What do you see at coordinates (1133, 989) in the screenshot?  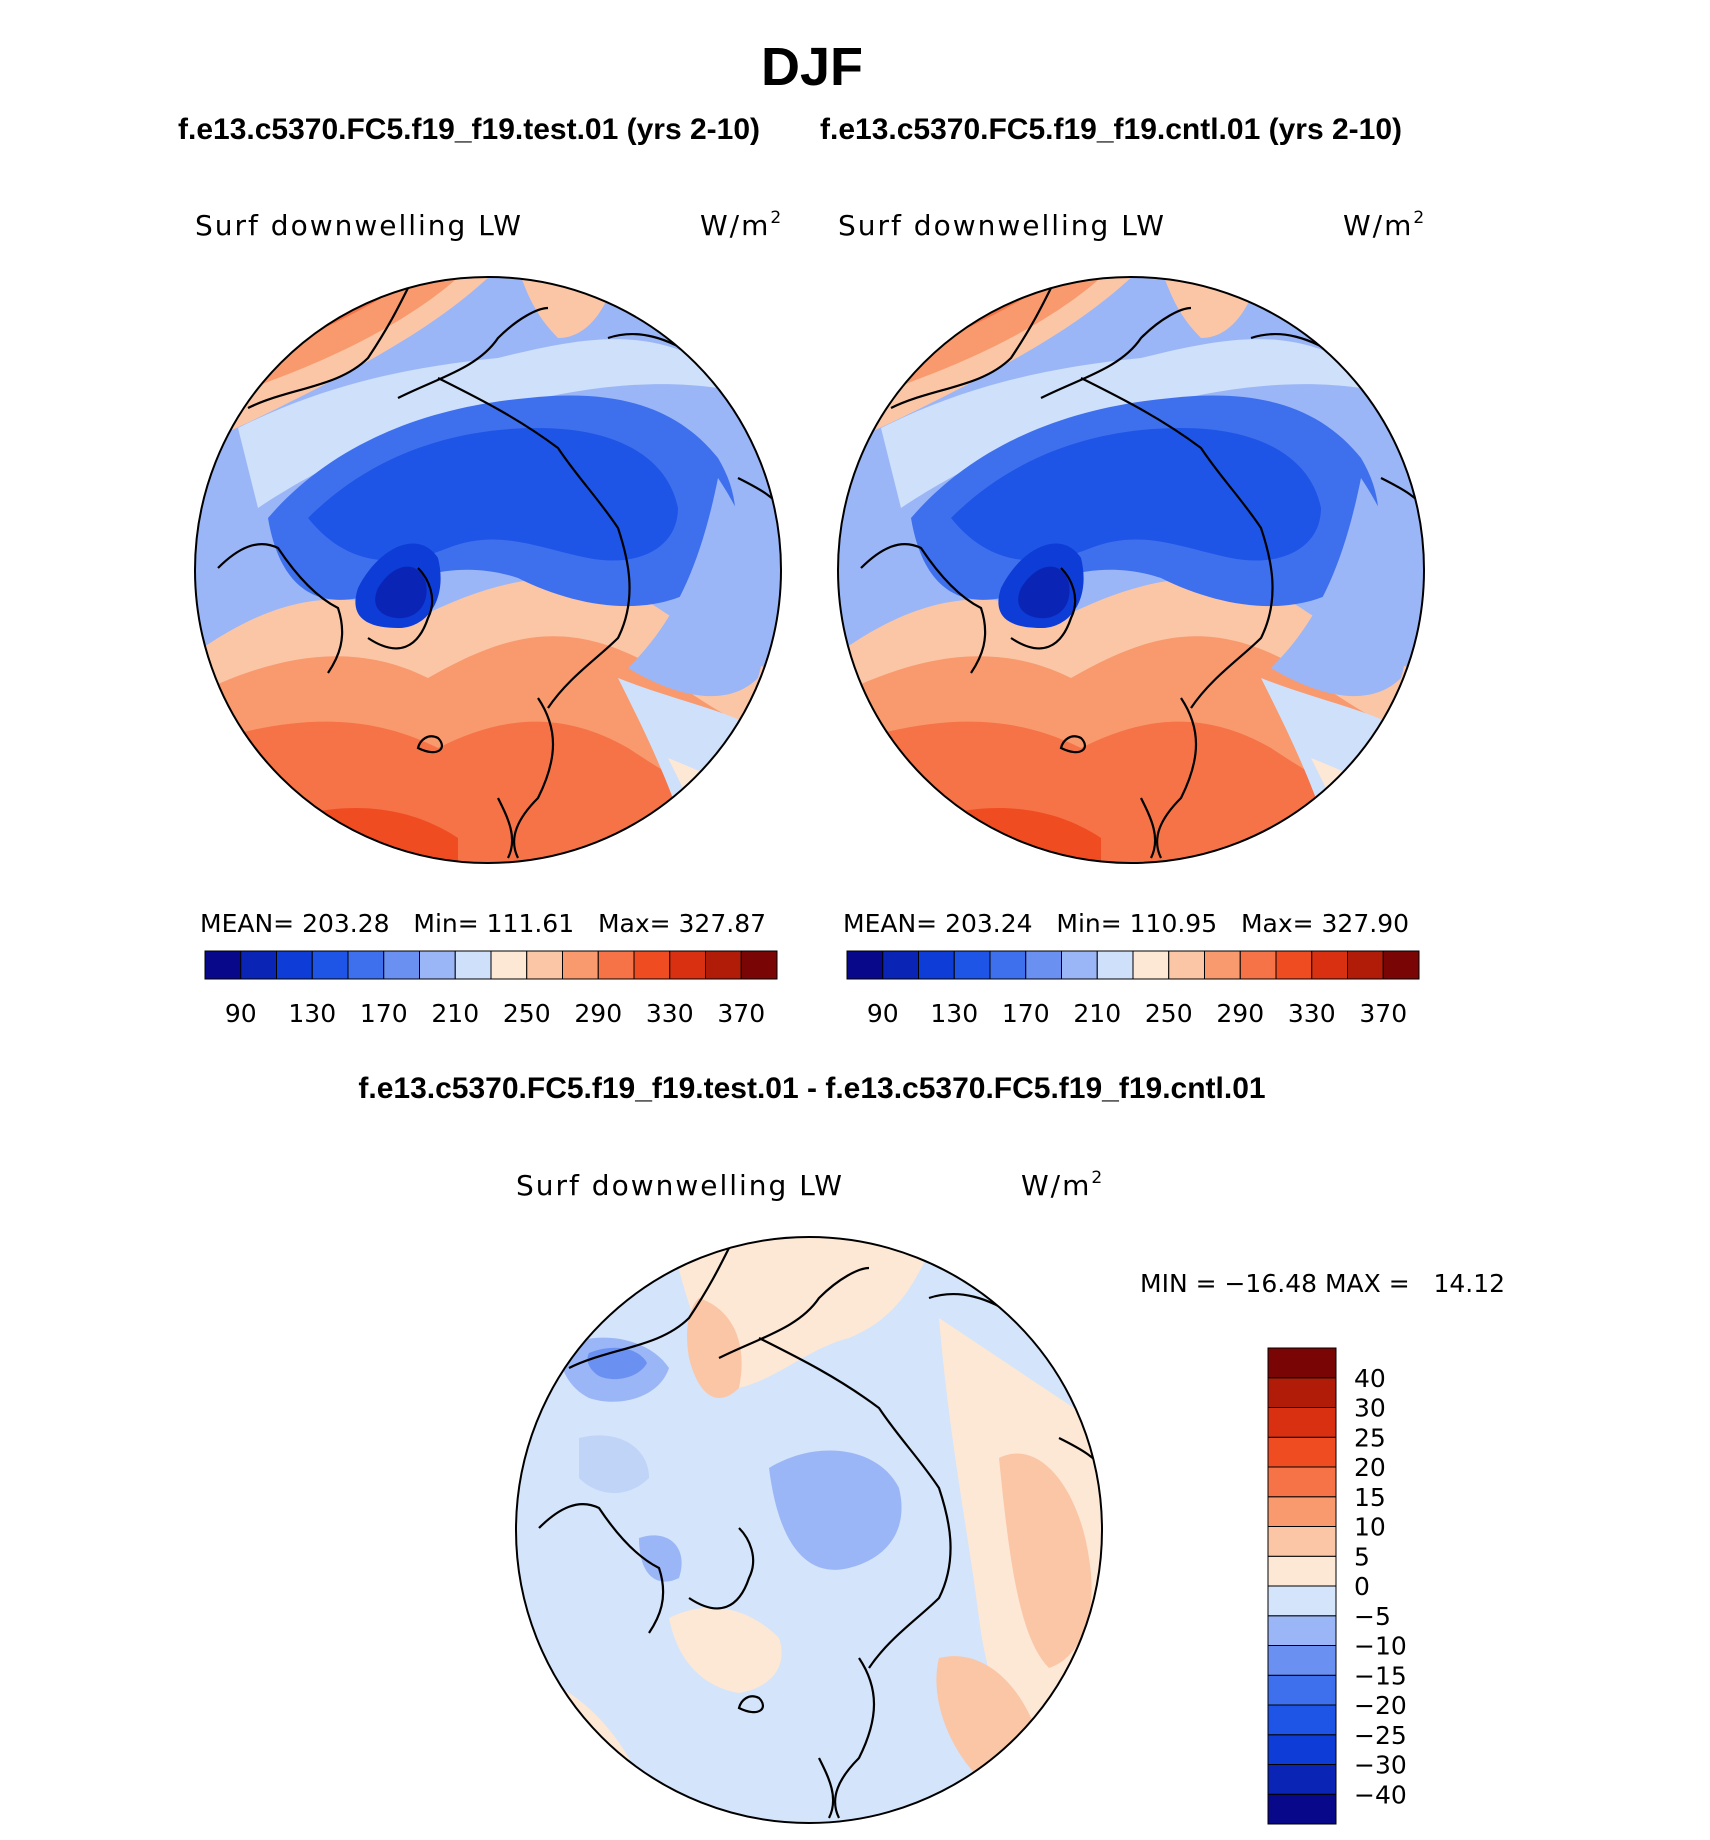 I see `control-colorbar: 90 130 170 210 250 290 330 370` at bounding box center [1133, 989].